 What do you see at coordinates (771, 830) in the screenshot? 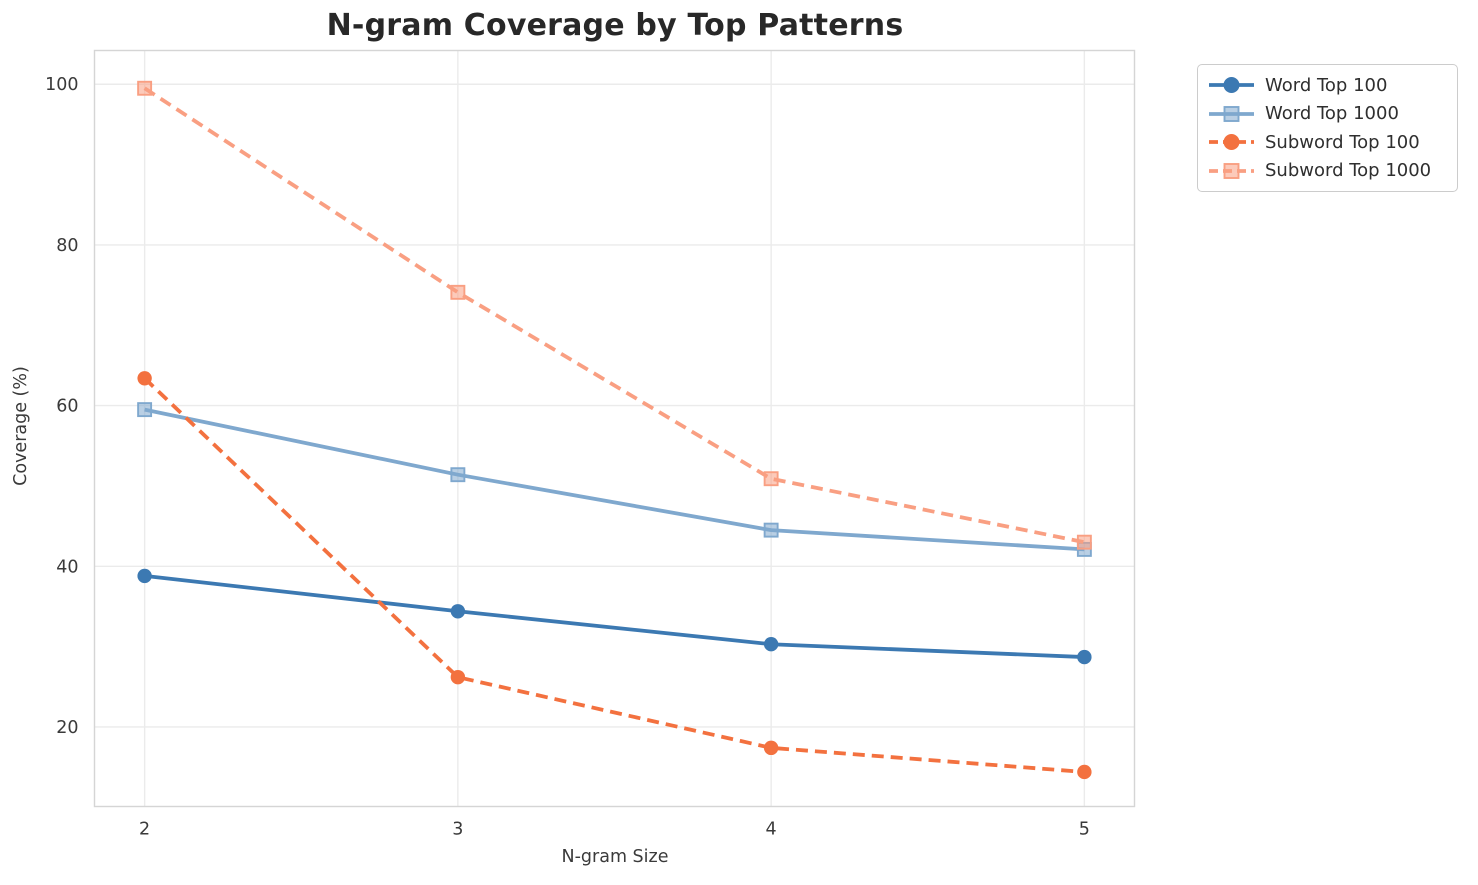
I see `x-tick-label: 4` at bounding box center [771, 830].